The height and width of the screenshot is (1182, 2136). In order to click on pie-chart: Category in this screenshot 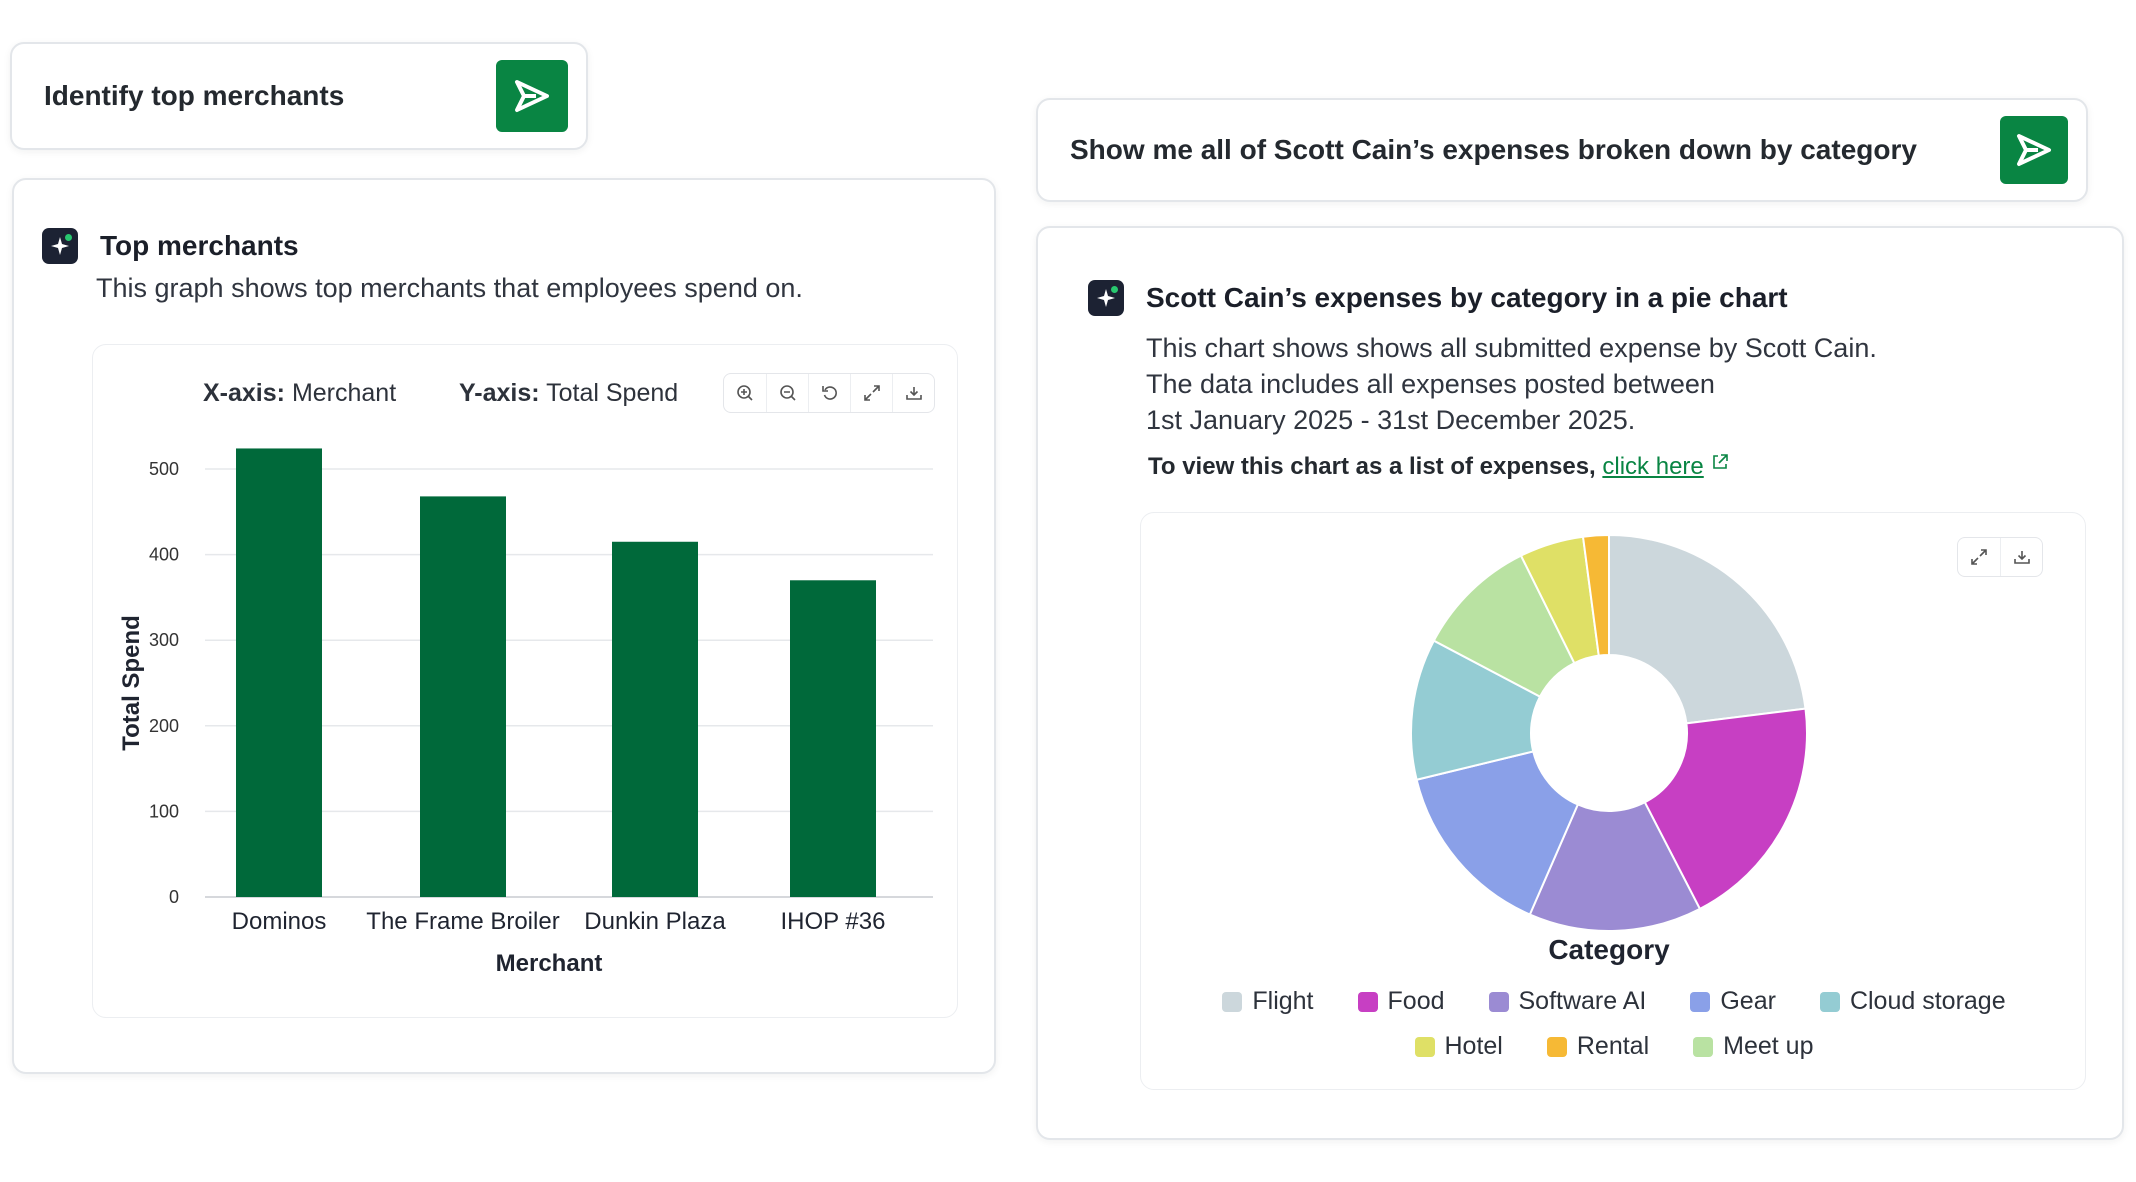, I will do `click(1609, 749)`.